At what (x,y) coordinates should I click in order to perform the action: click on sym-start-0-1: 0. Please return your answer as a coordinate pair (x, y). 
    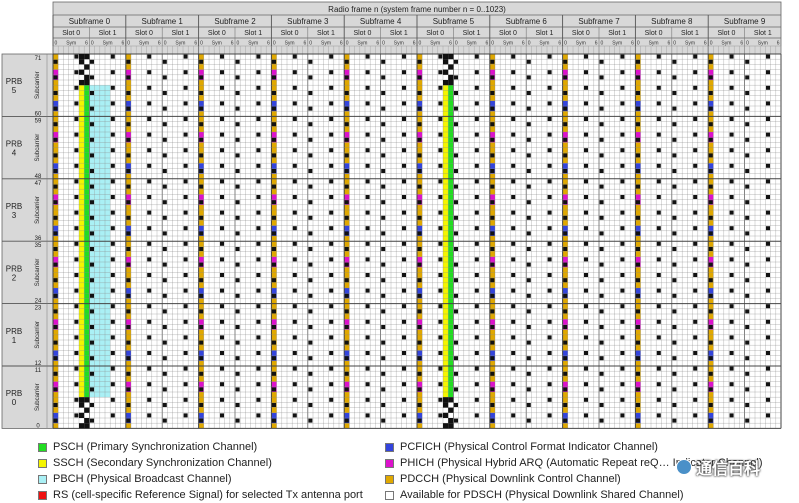
    Looking at the image, I should click on (92, 44).